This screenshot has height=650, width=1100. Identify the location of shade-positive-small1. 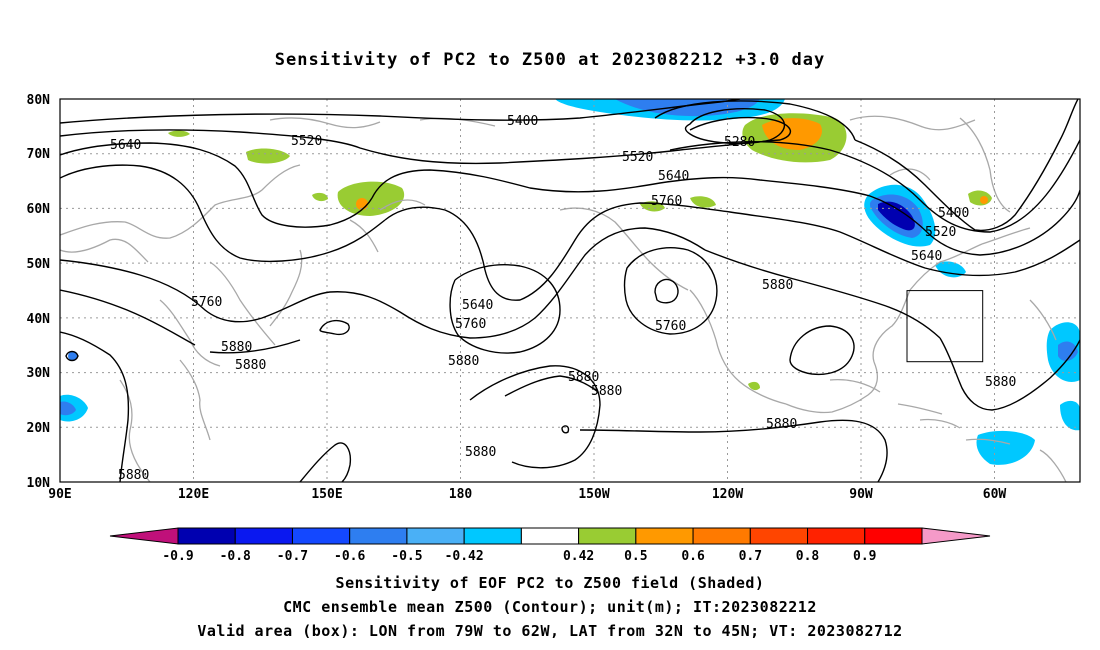
(179, 133).